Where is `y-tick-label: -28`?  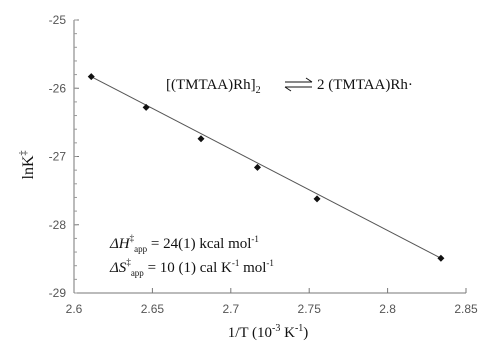
y-tick-label: -28 is located at coordinates (58, 225).